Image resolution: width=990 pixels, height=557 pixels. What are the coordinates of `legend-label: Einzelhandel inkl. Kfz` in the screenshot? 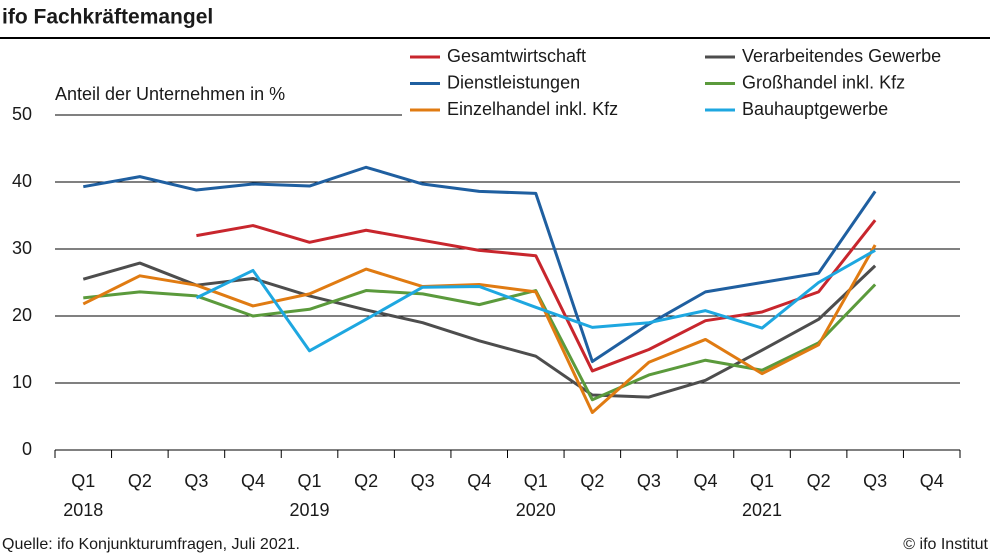 It's located at (532, 109).